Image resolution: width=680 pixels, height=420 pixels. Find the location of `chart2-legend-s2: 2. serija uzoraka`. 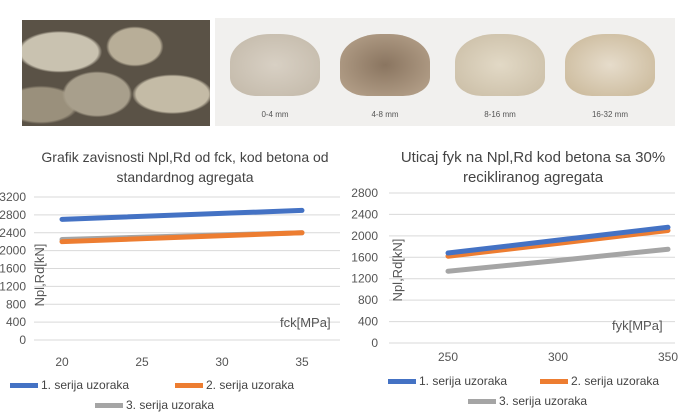

chart2-legend-s2: 2. serija uzoraka is located at coordinates (599, 381).